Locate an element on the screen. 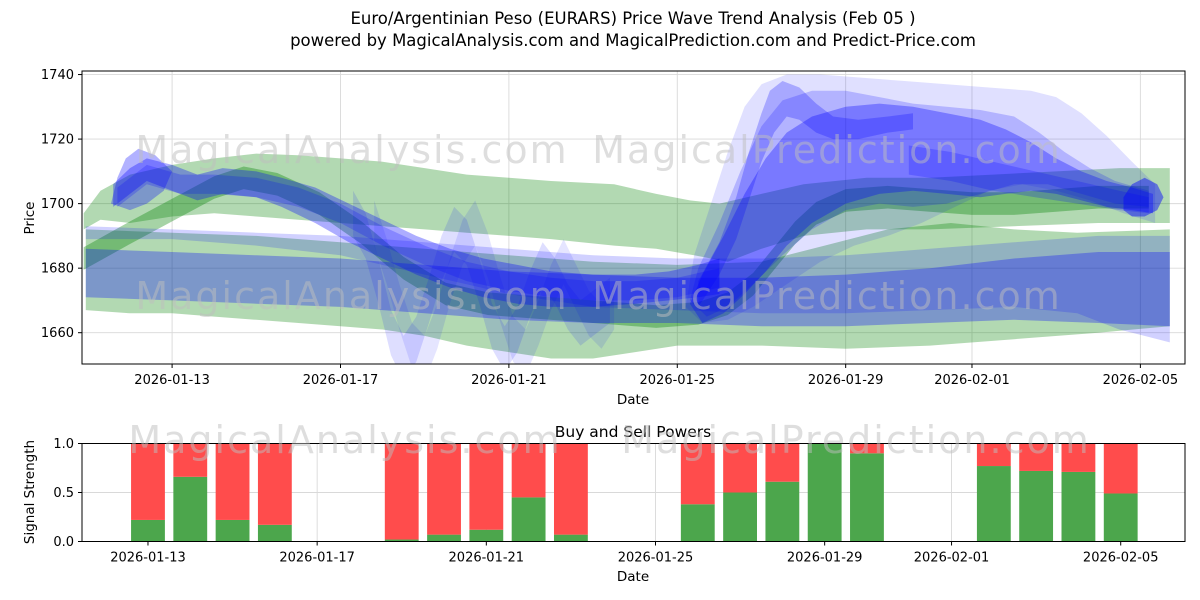 This screenshot has height=600, width=1200. y-tick-label: 1660 is located at coordinates (57, 333).